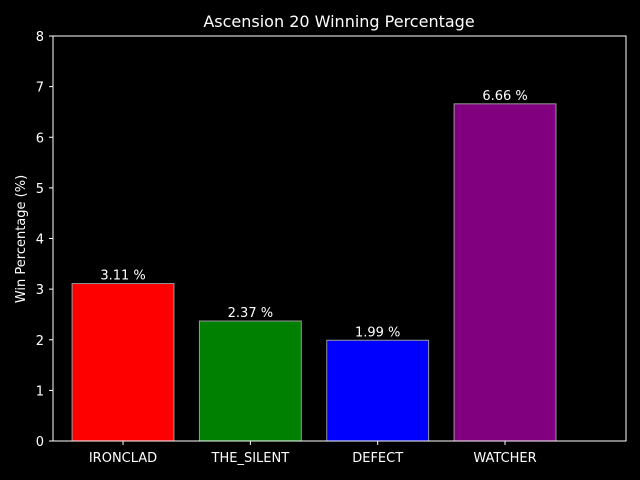  What do you see at coordinates (122, 276) in the screenshot?
I see `data-label-ironclad: 3.11 %` at bounding box center [122, 276].